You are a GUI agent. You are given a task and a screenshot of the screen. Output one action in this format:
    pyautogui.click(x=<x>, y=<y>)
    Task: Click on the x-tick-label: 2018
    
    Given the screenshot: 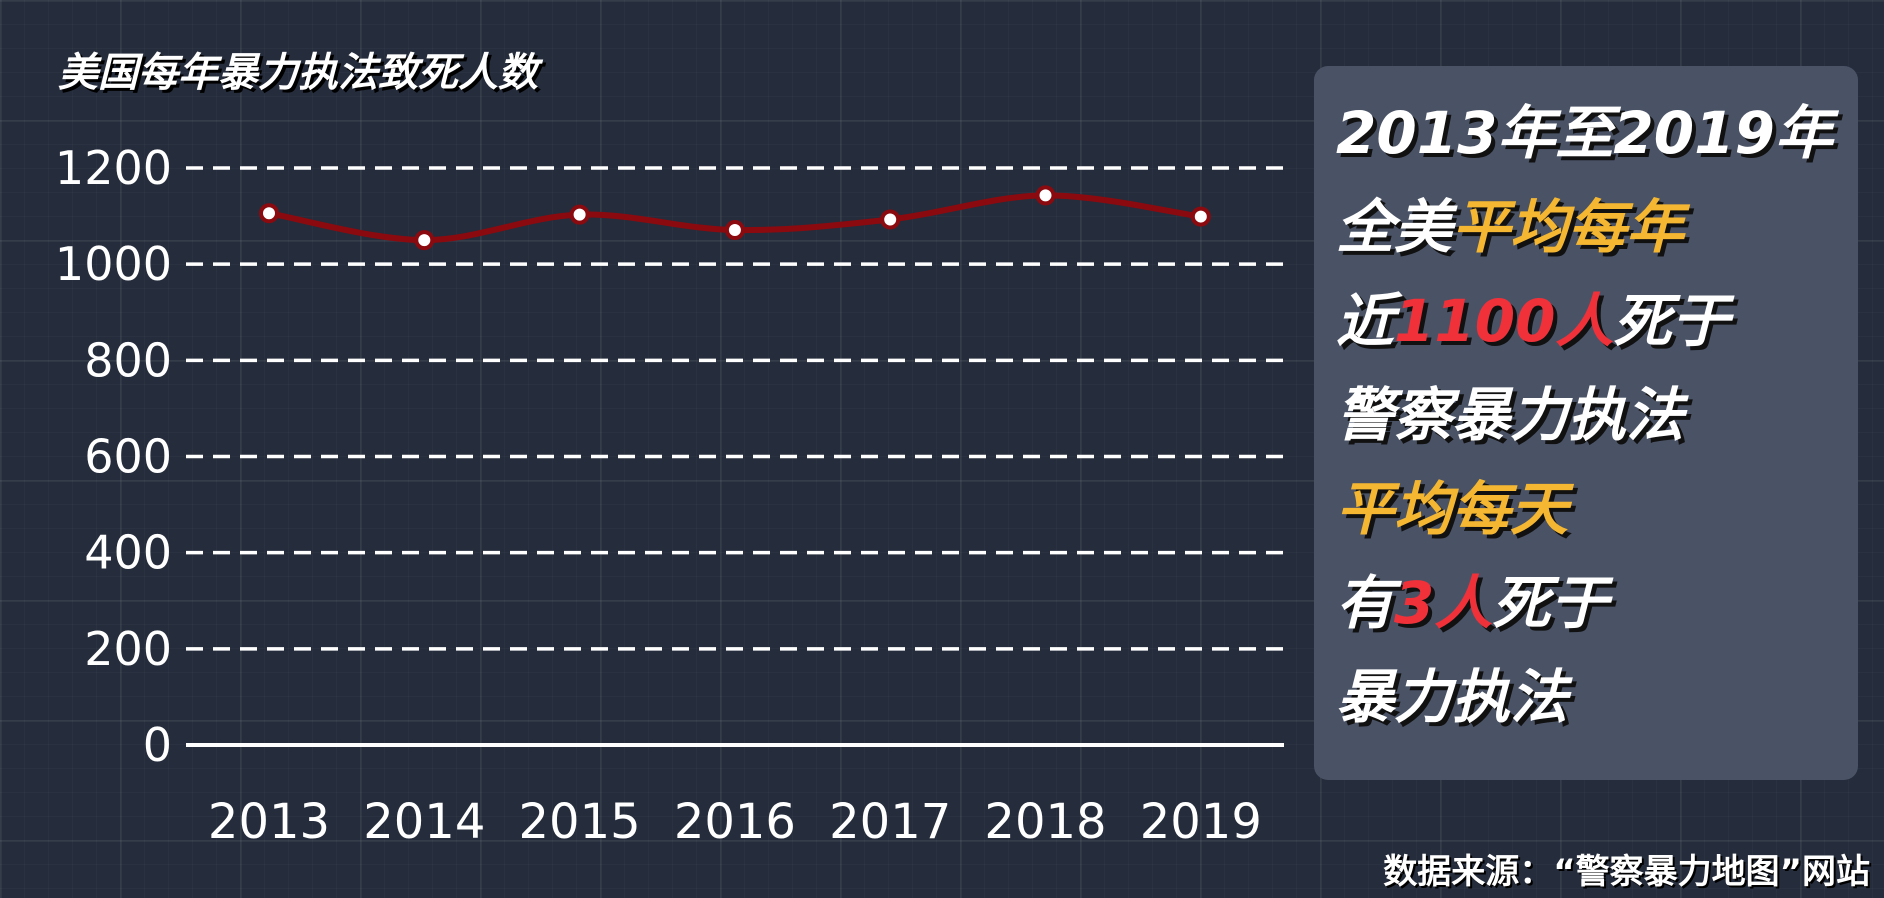 What is the action you would take?
    pyautogui.click(x=1045, y=822)
    